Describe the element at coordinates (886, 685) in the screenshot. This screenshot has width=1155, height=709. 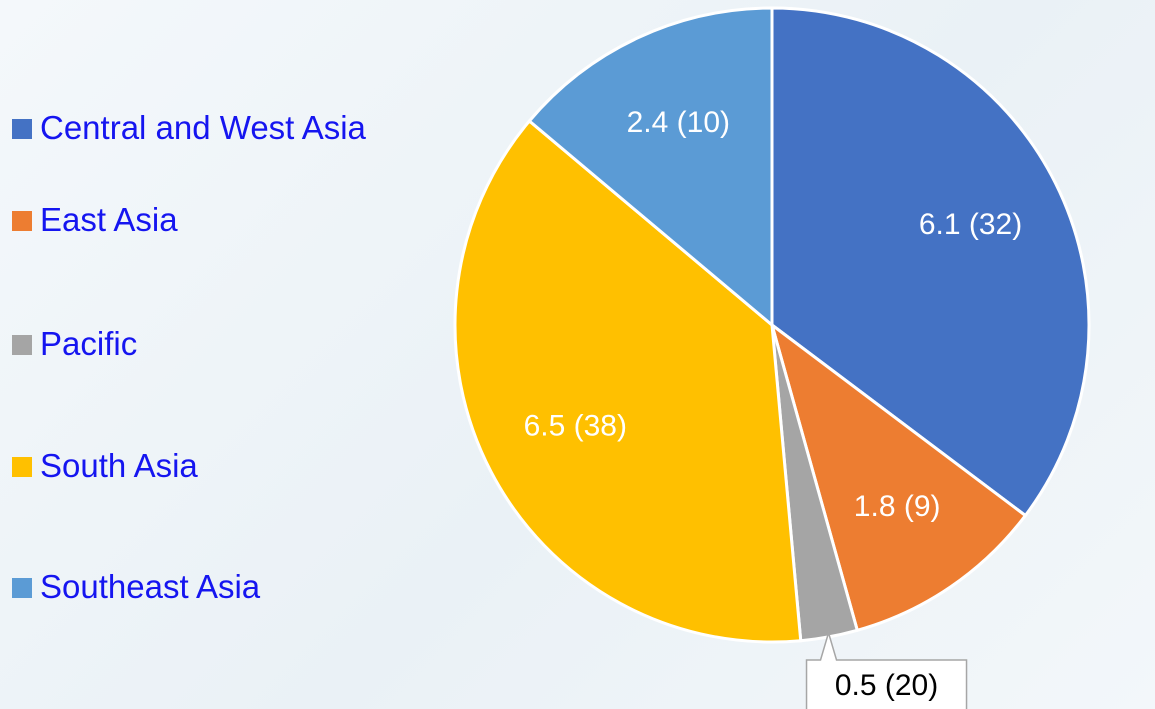
I see `data-label: 0.5 (20)` at that location.